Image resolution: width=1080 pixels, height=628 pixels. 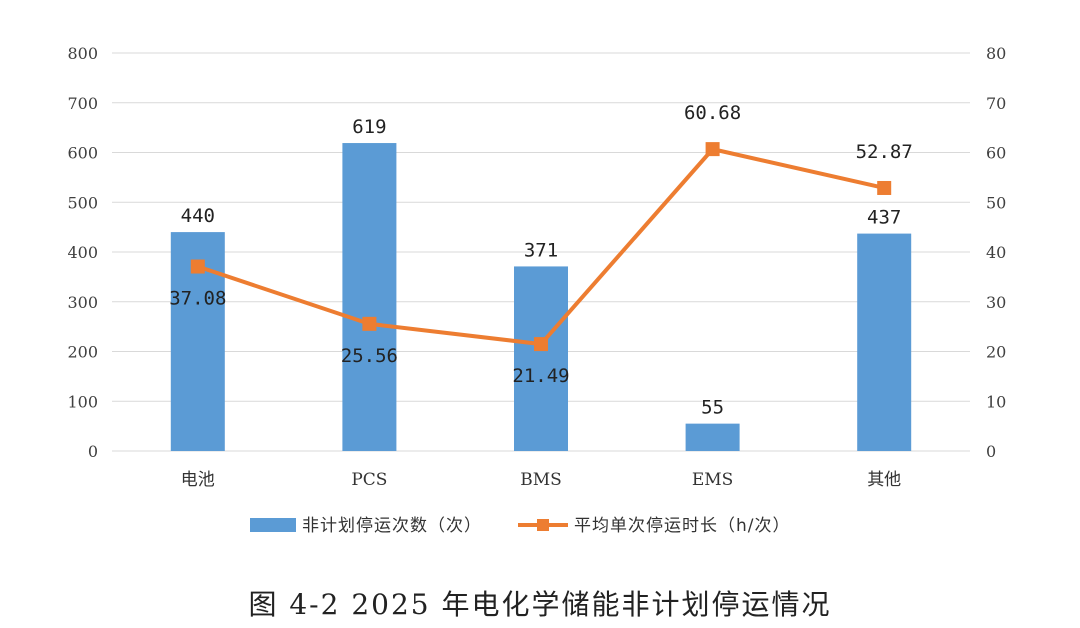 I want to click on left-tick-label: 600, so click(x=82, y=153).